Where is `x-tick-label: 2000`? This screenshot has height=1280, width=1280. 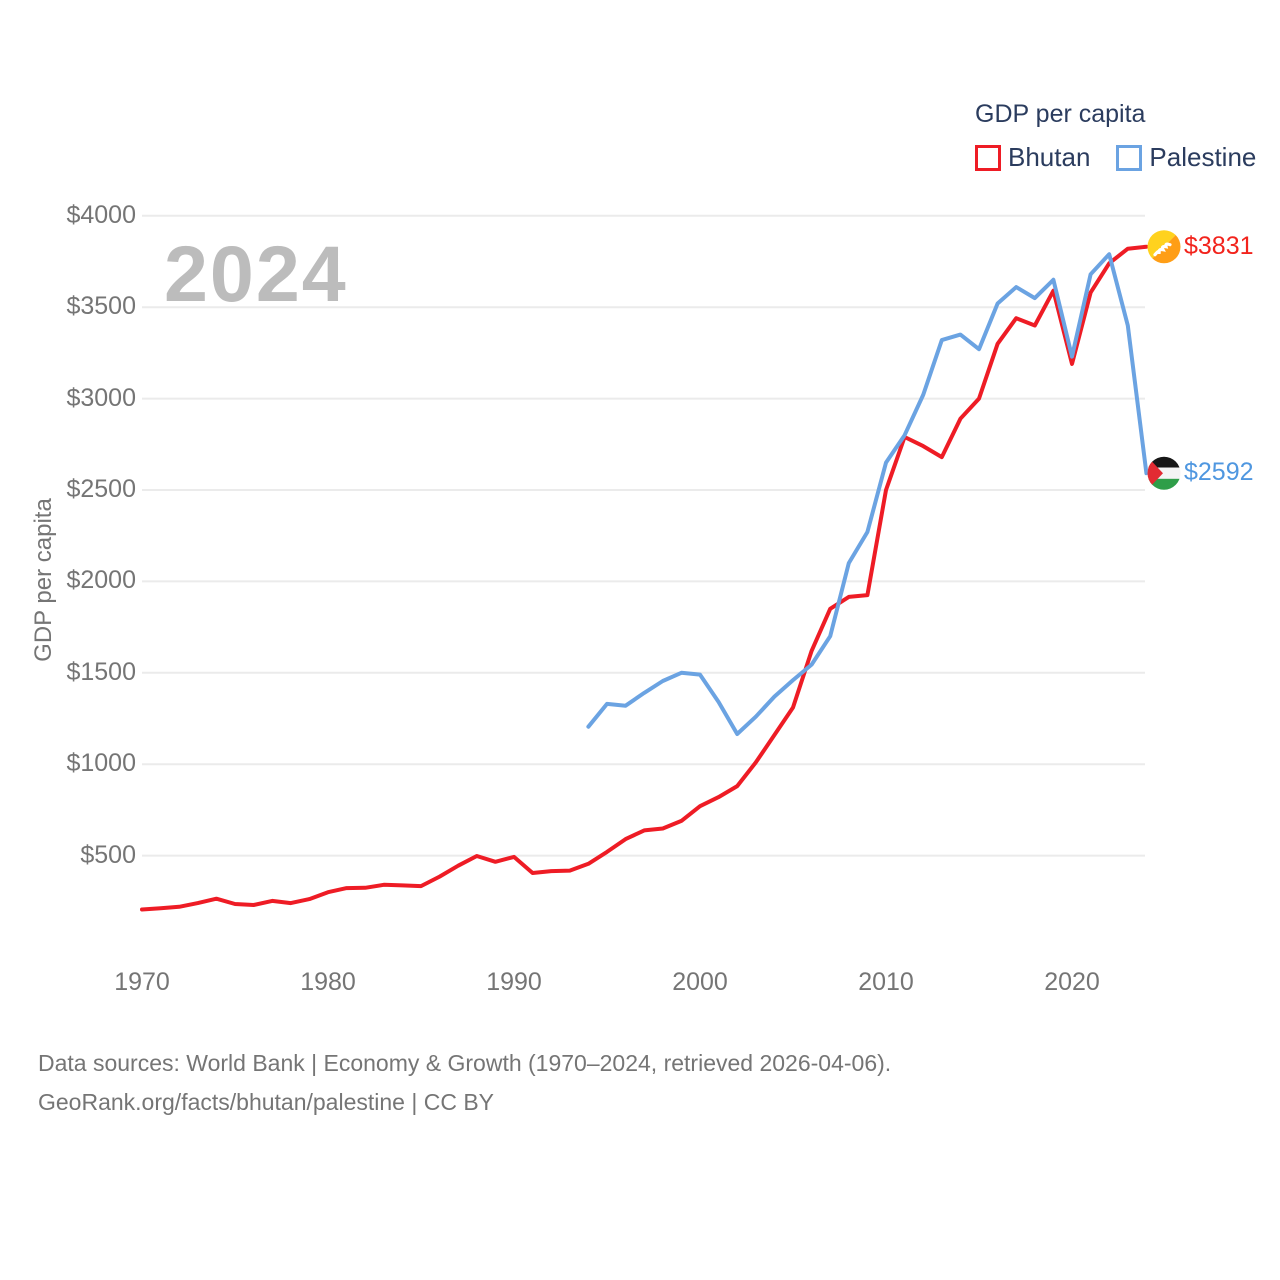 x-tick-label: 2000 is located at coordinates (700, 982).